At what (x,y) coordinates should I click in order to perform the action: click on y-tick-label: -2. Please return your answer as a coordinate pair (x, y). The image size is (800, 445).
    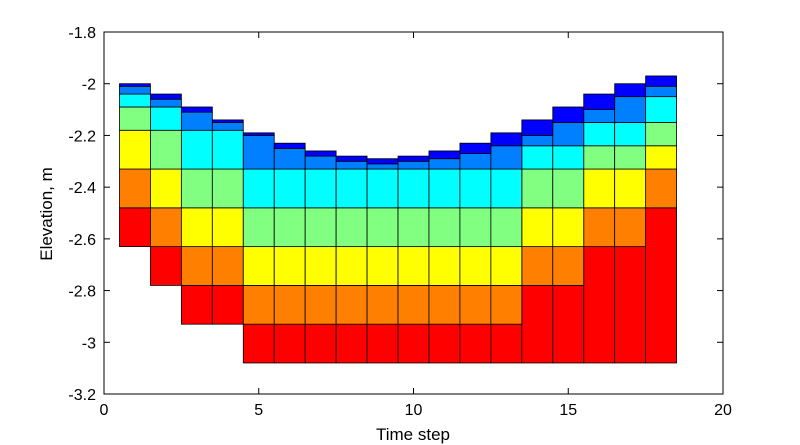
    Looking at the image, I should click on (89, 85).